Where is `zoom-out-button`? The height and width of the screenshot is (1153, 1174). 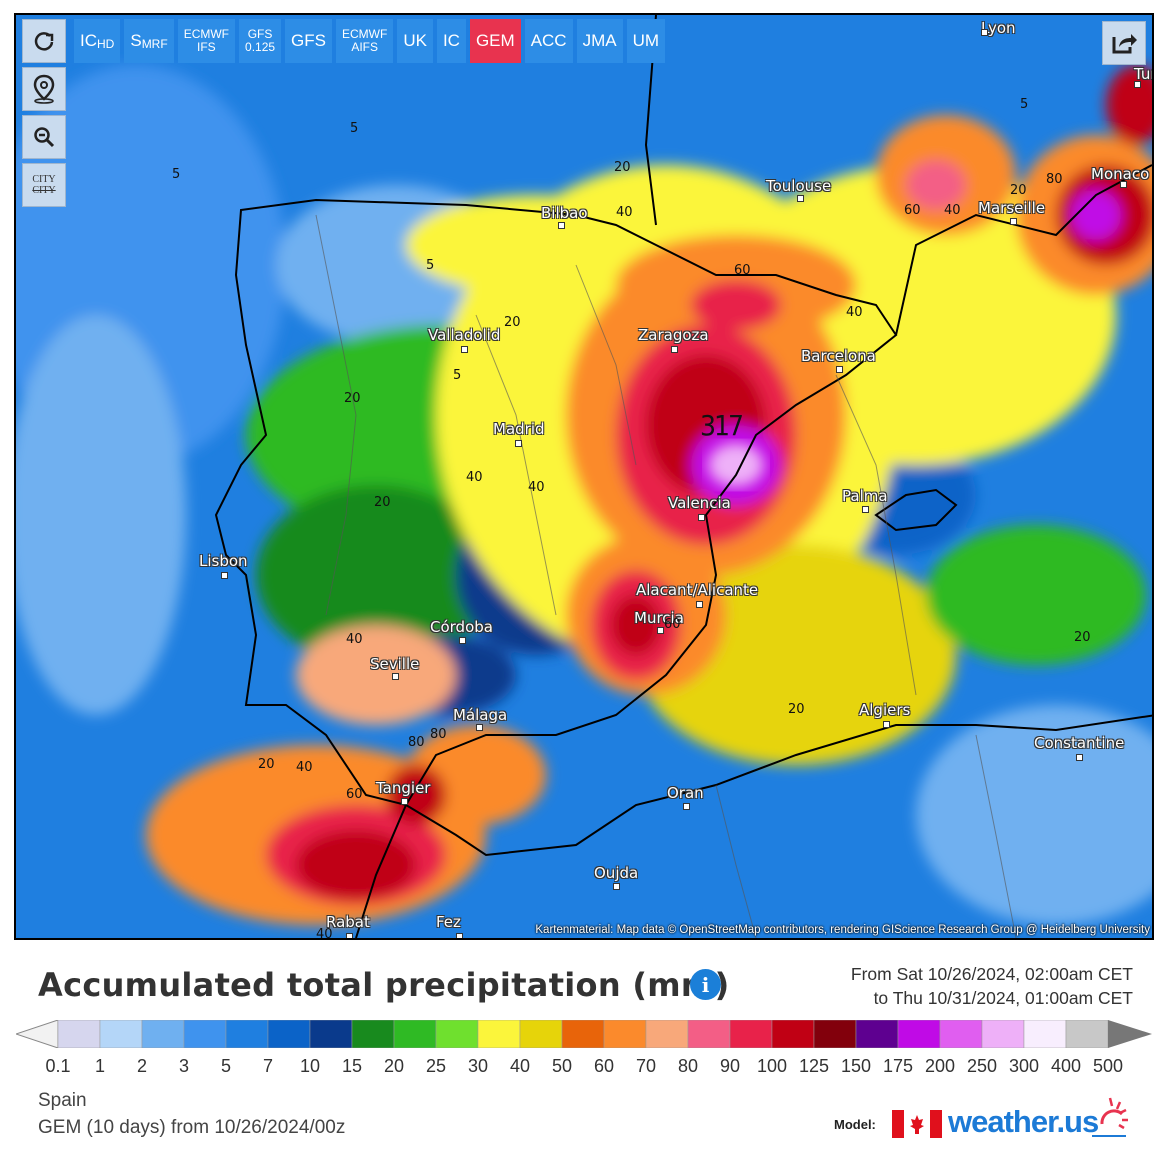 zoom-out-button is located at coordinates (44, 137).